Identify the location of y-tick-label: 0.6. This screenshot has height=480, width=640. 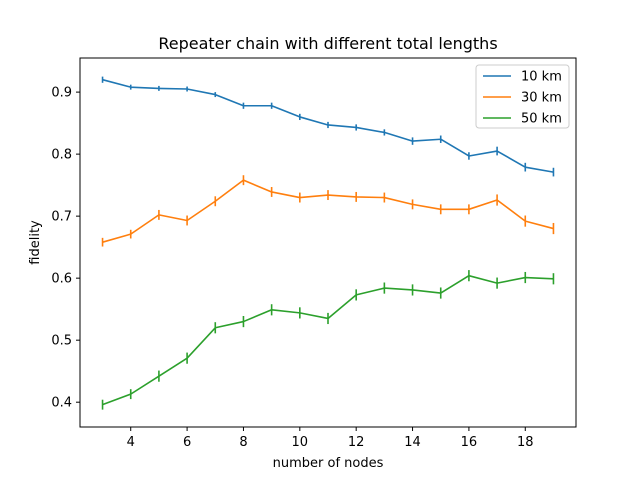
(61, 279).